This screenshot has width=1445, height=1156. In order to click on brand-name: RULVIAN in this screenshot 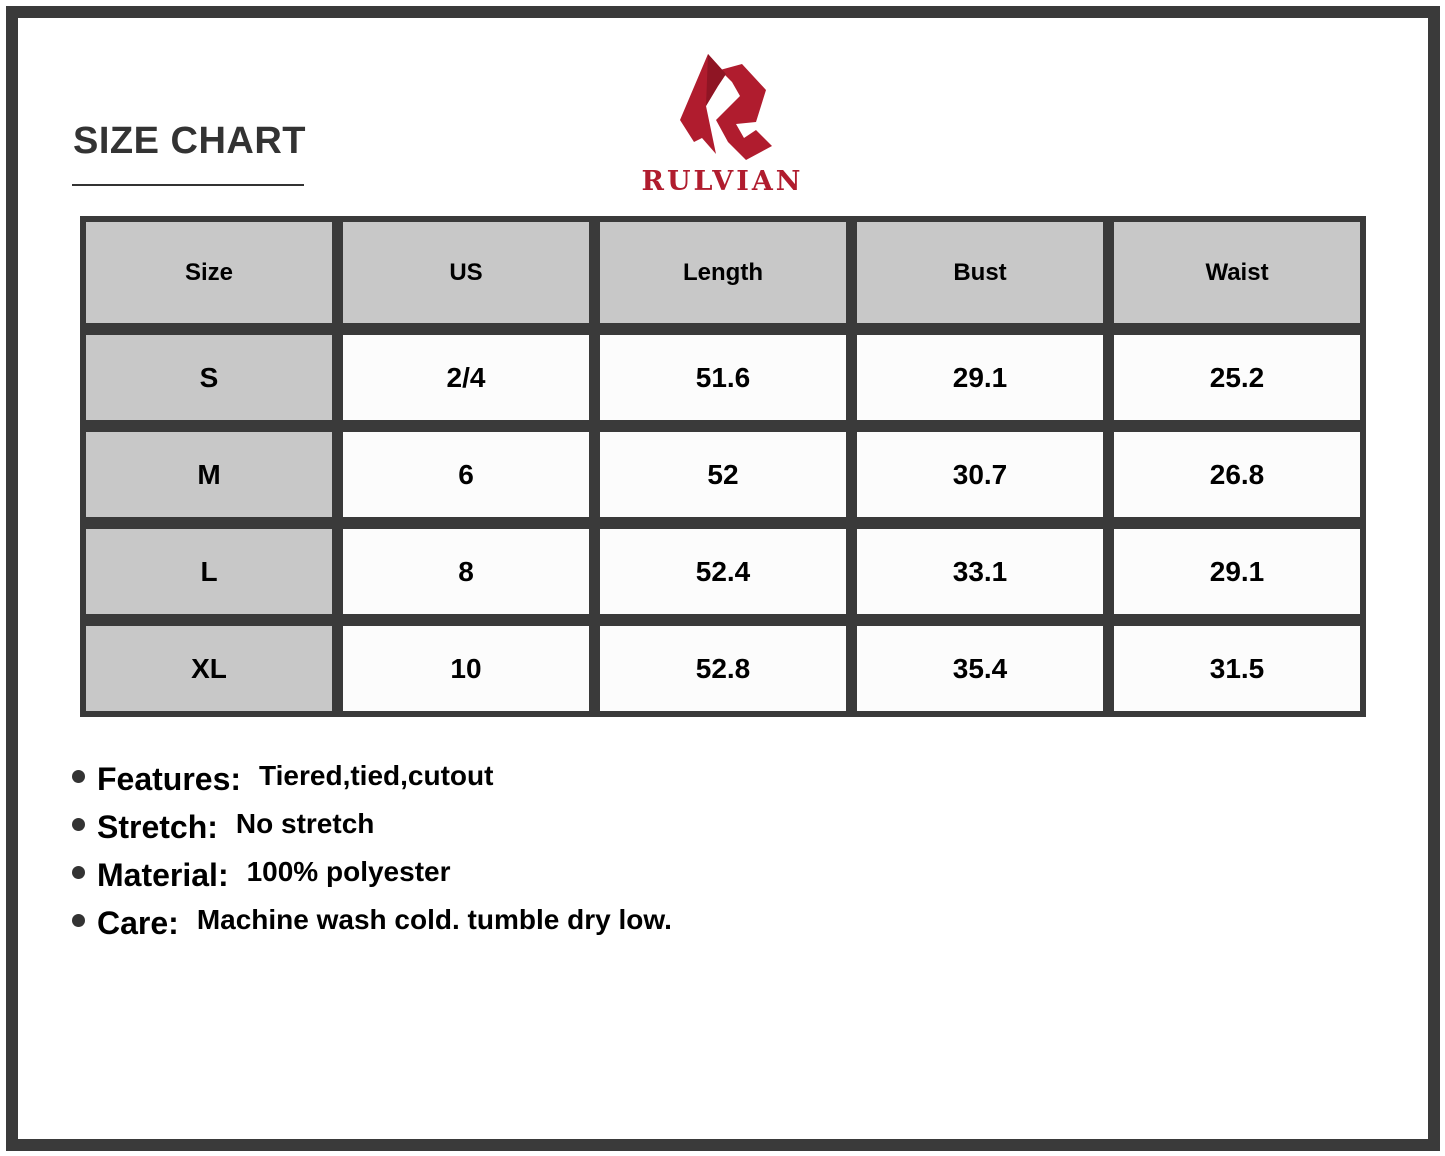, I will do `click(722, 181)`.